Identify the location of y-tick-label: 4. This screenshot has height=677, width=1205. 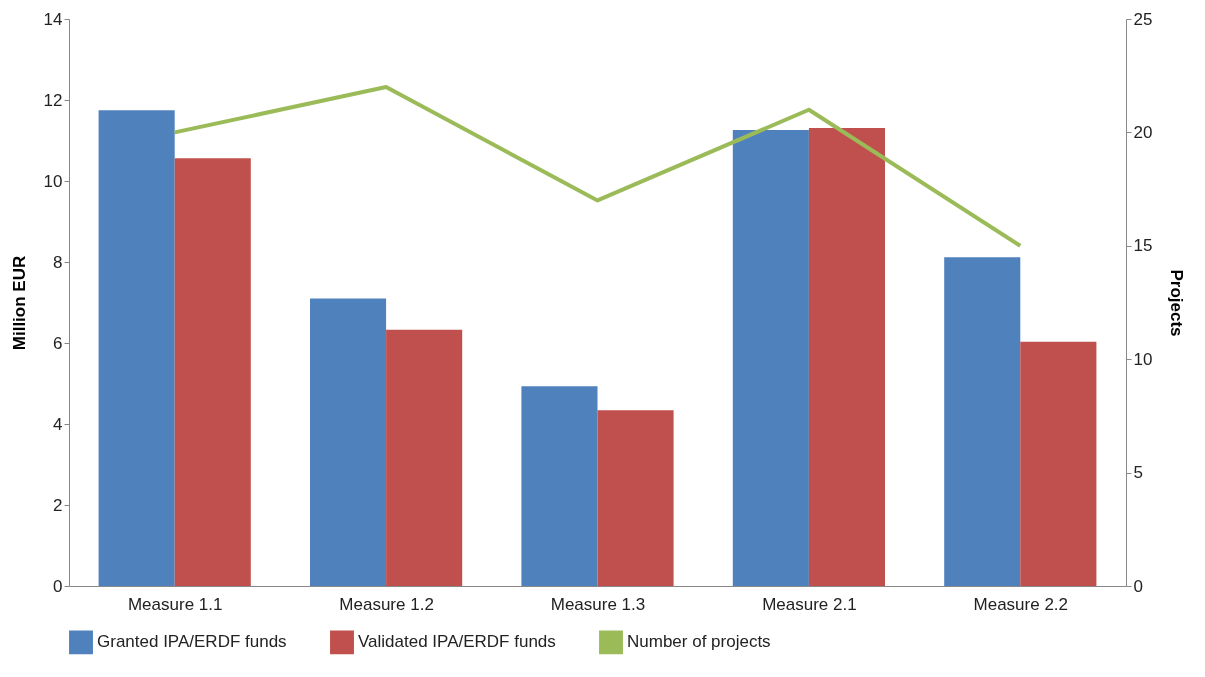
(58, 424).